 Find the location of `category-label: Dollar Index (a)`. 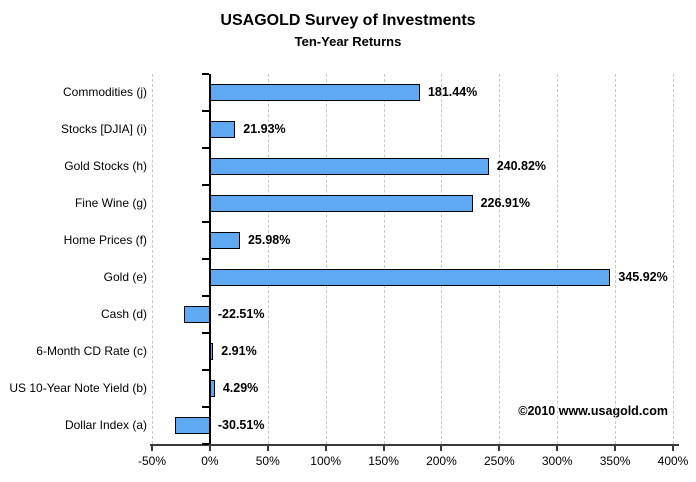

category-label: Dollar Index (a) is located at coordinates (105, 424).